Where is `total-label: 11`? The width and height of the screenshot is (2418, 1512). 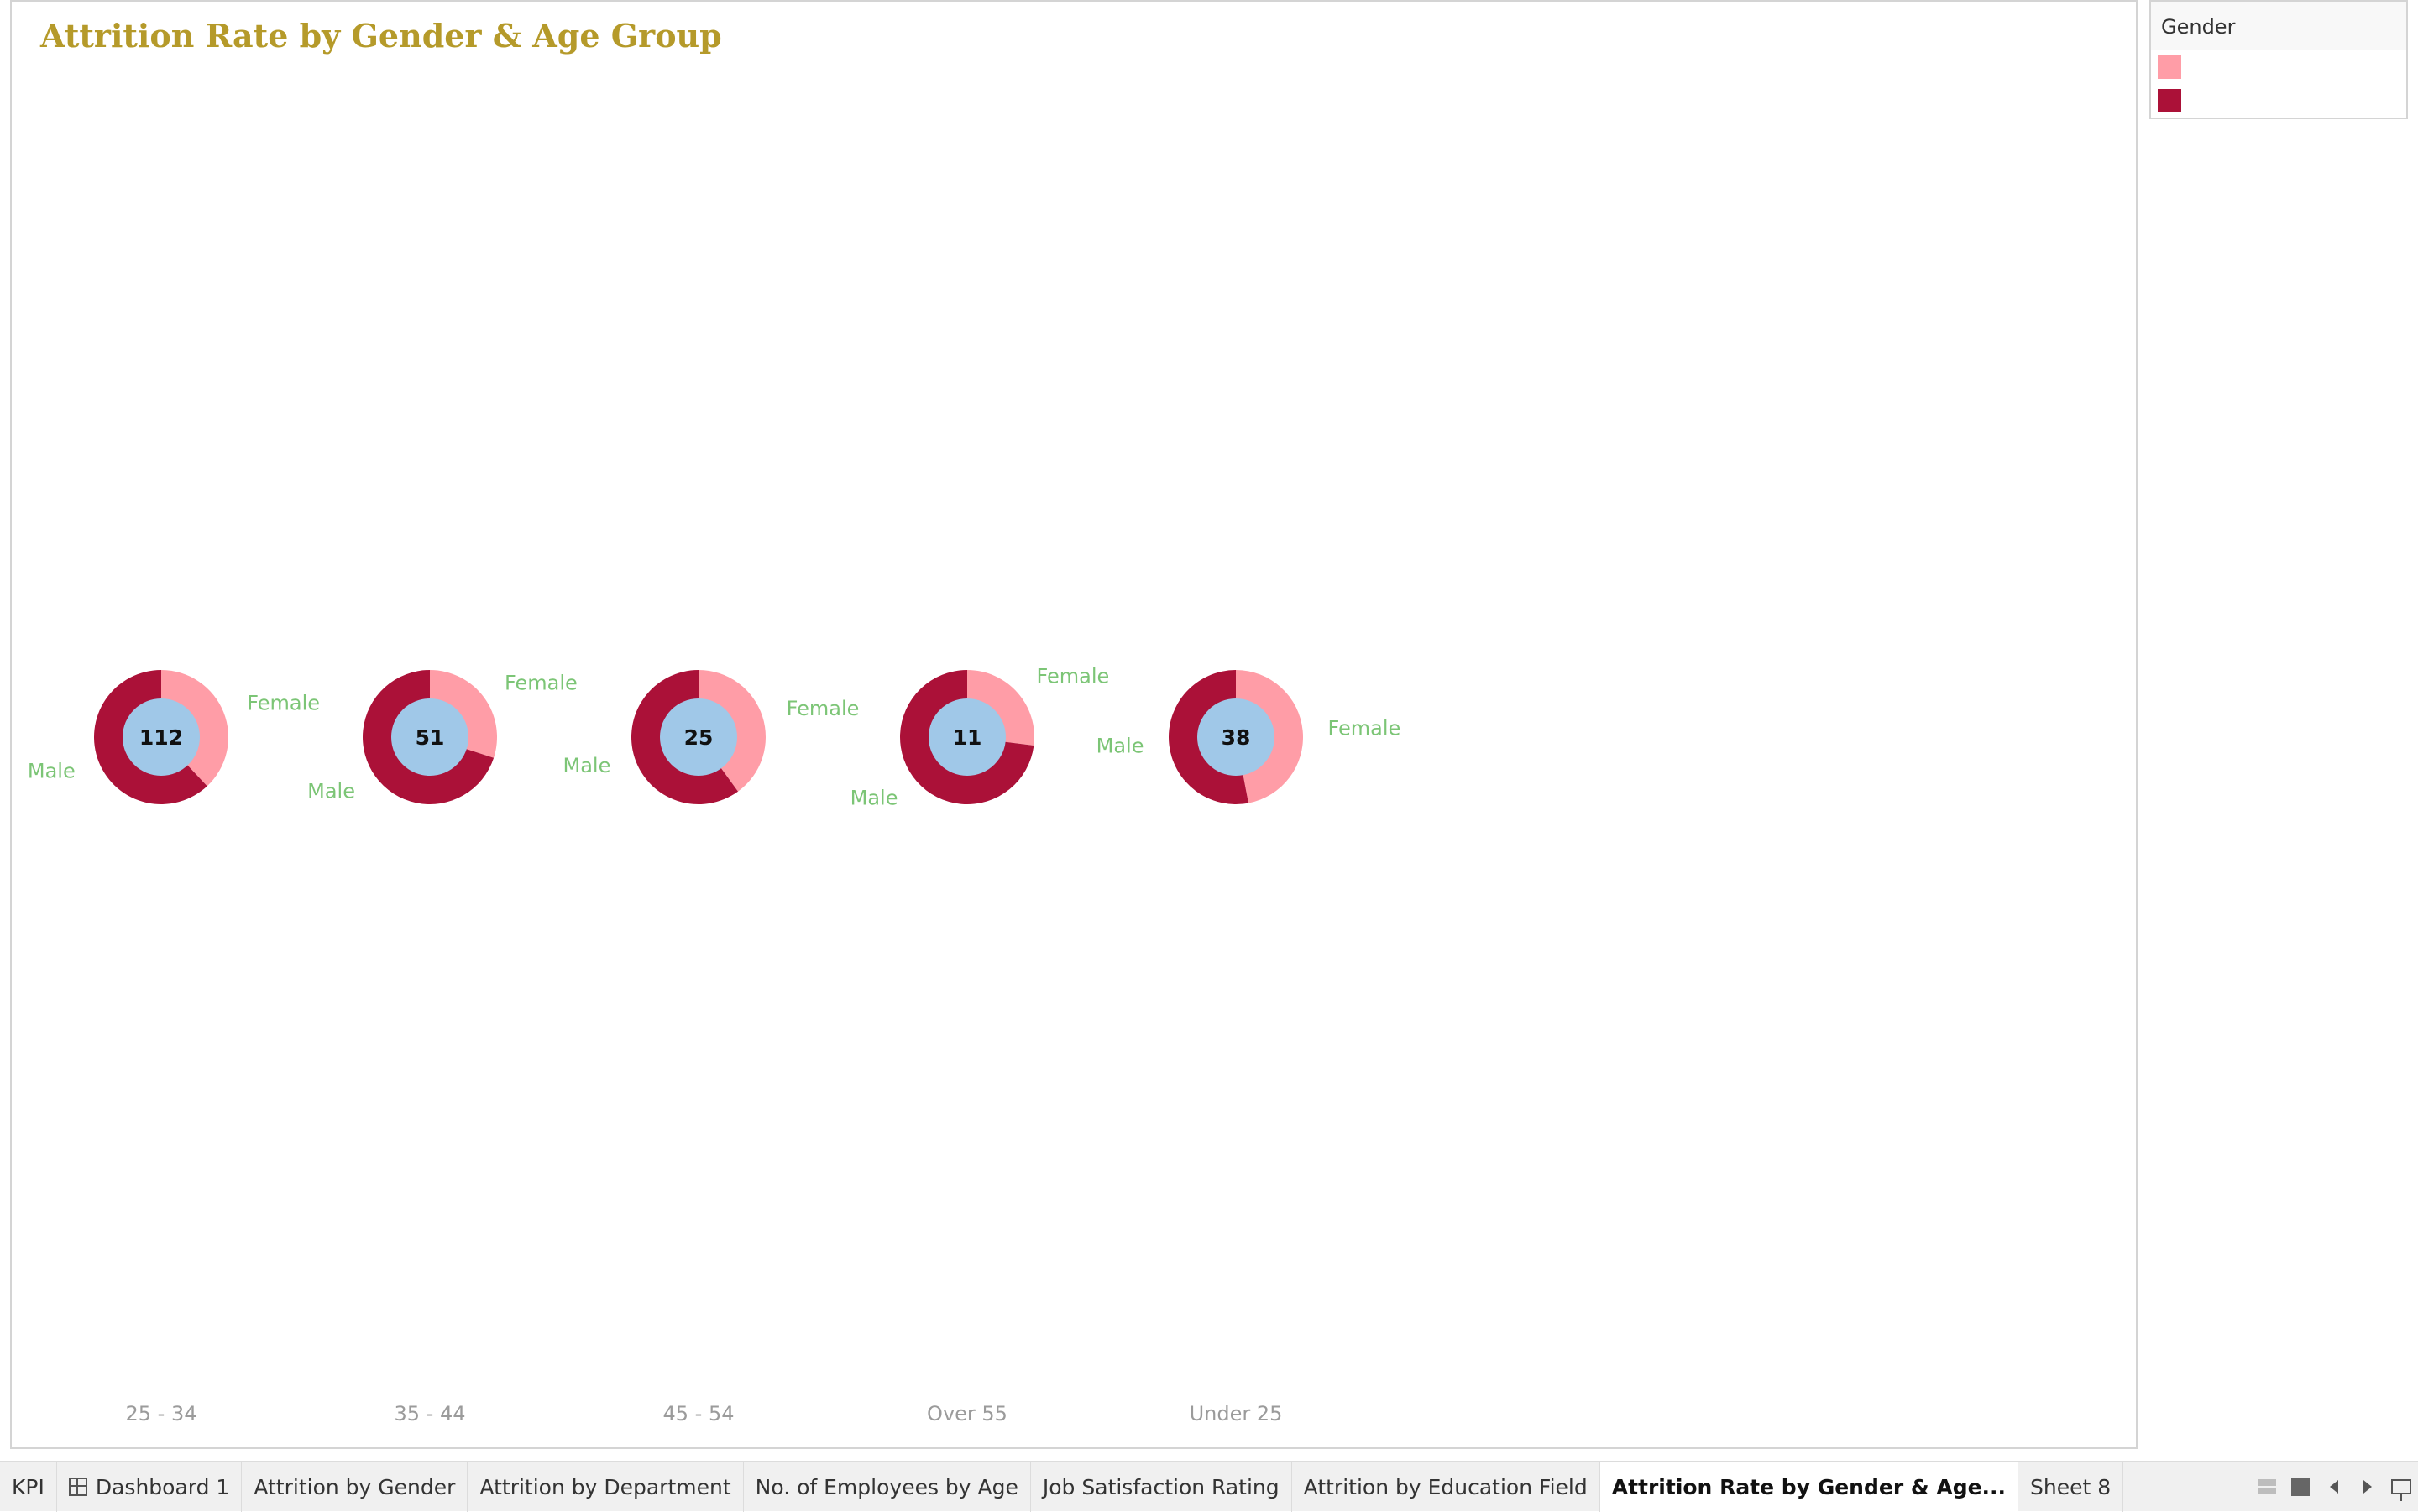
total-label: 11 is located at coordinates (967, 737).